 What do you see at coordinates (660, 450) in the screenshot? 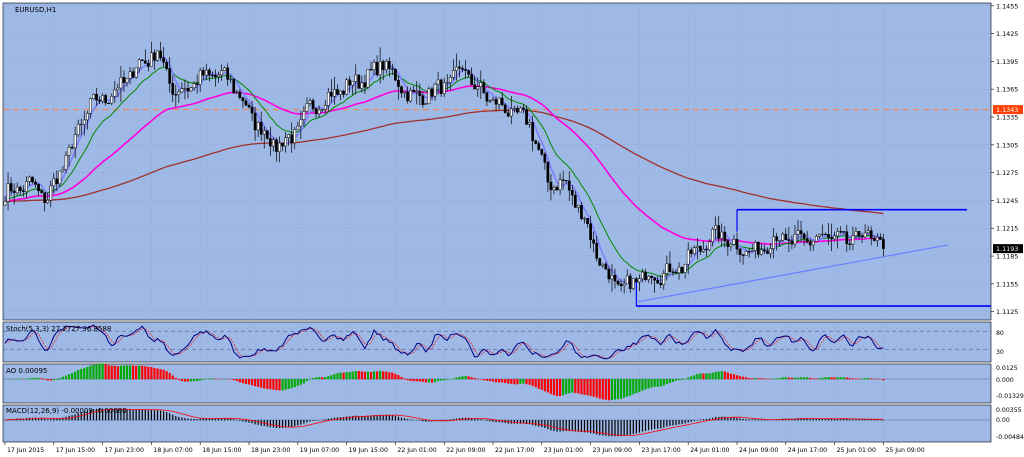
I see `time-tick-label: 23 Jun 17:00` at bounding box center [660, 450].